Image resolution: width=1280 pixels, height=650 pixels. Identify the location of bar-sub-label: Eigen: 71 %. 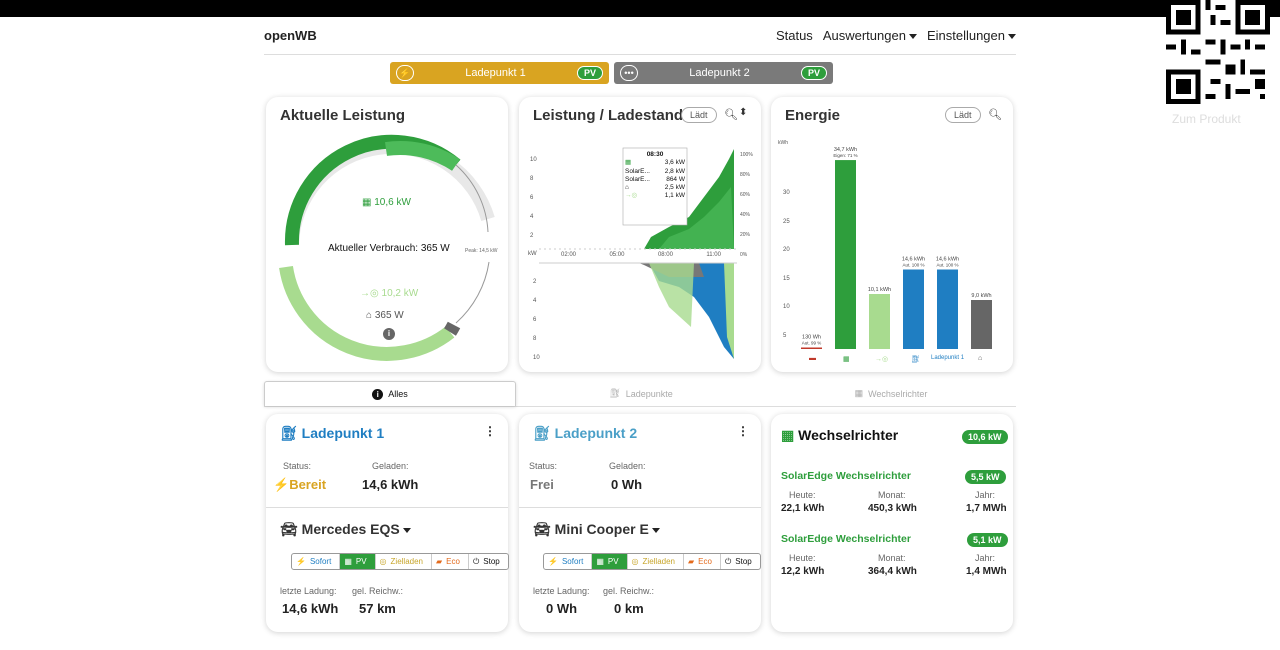
(845, 155).